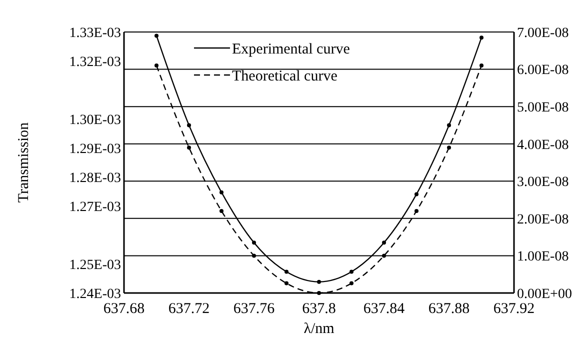  Describe the element at coordinates (95, 33) in the screenshot. I see `y-tick-label: 1.33E-03` at that location.